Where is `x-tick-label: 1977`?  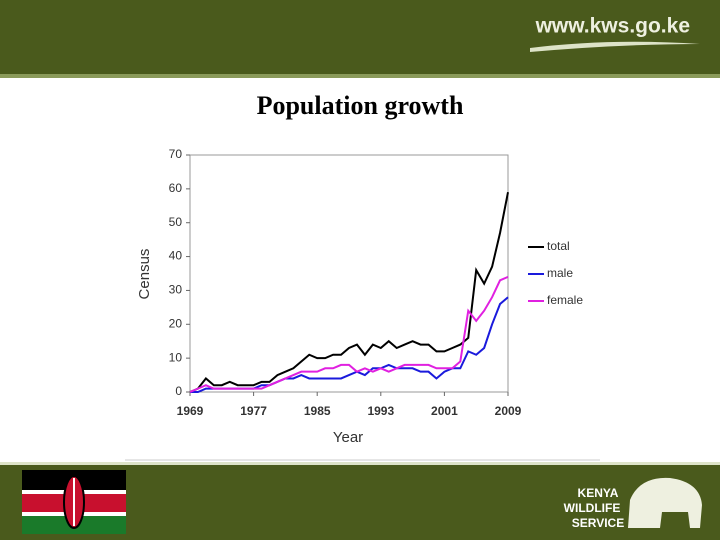 x-tick-label: 1977 is located at coordinates (253, 411).